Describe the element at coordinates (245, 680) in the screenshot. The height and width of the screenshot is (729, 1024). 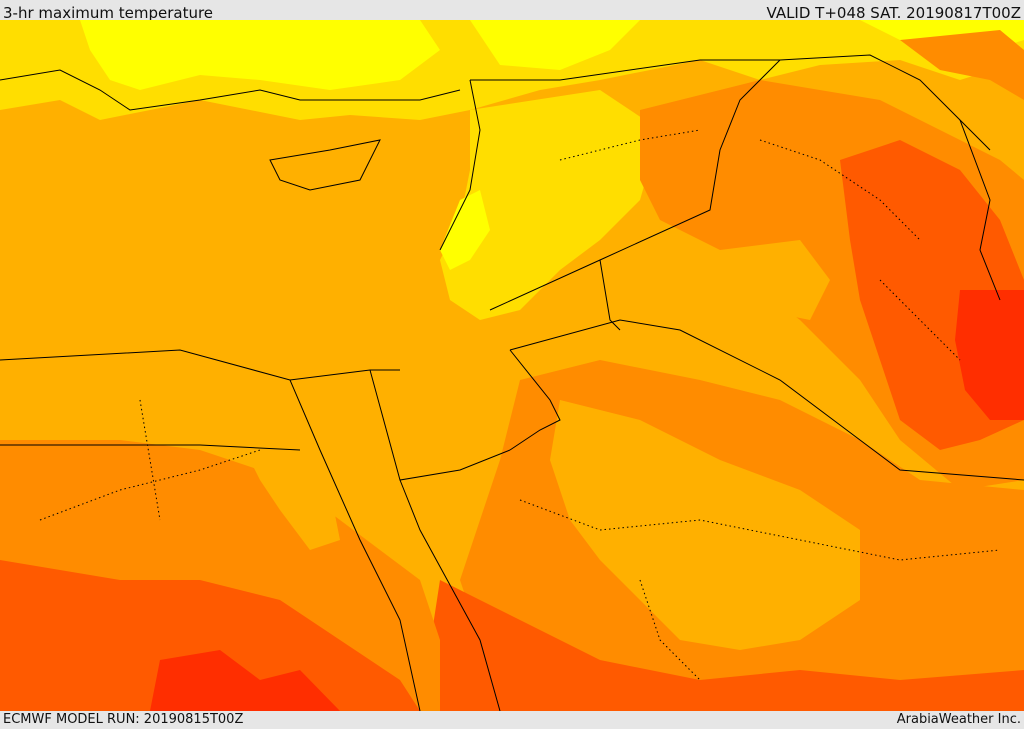
I see `zone-africa-hottest` at that location.